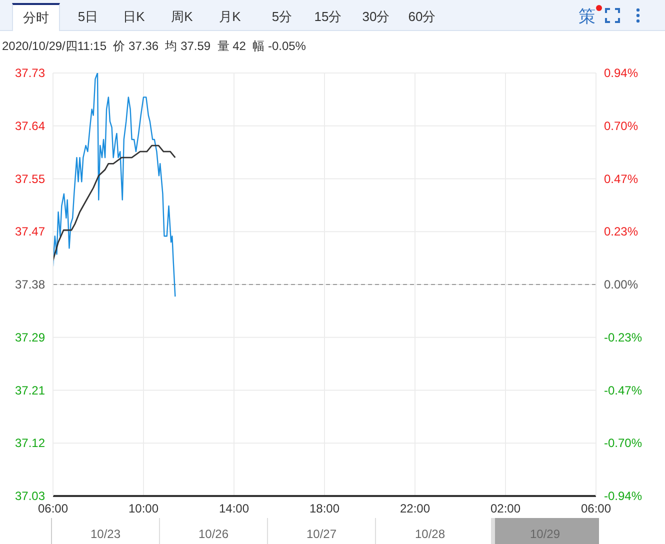 Image resolution: width=665 pixels, height=544 pixels. Describe the element at coordinates (30, 125) in the screenshot. I see `y-tick-label: 37.64` at that location.